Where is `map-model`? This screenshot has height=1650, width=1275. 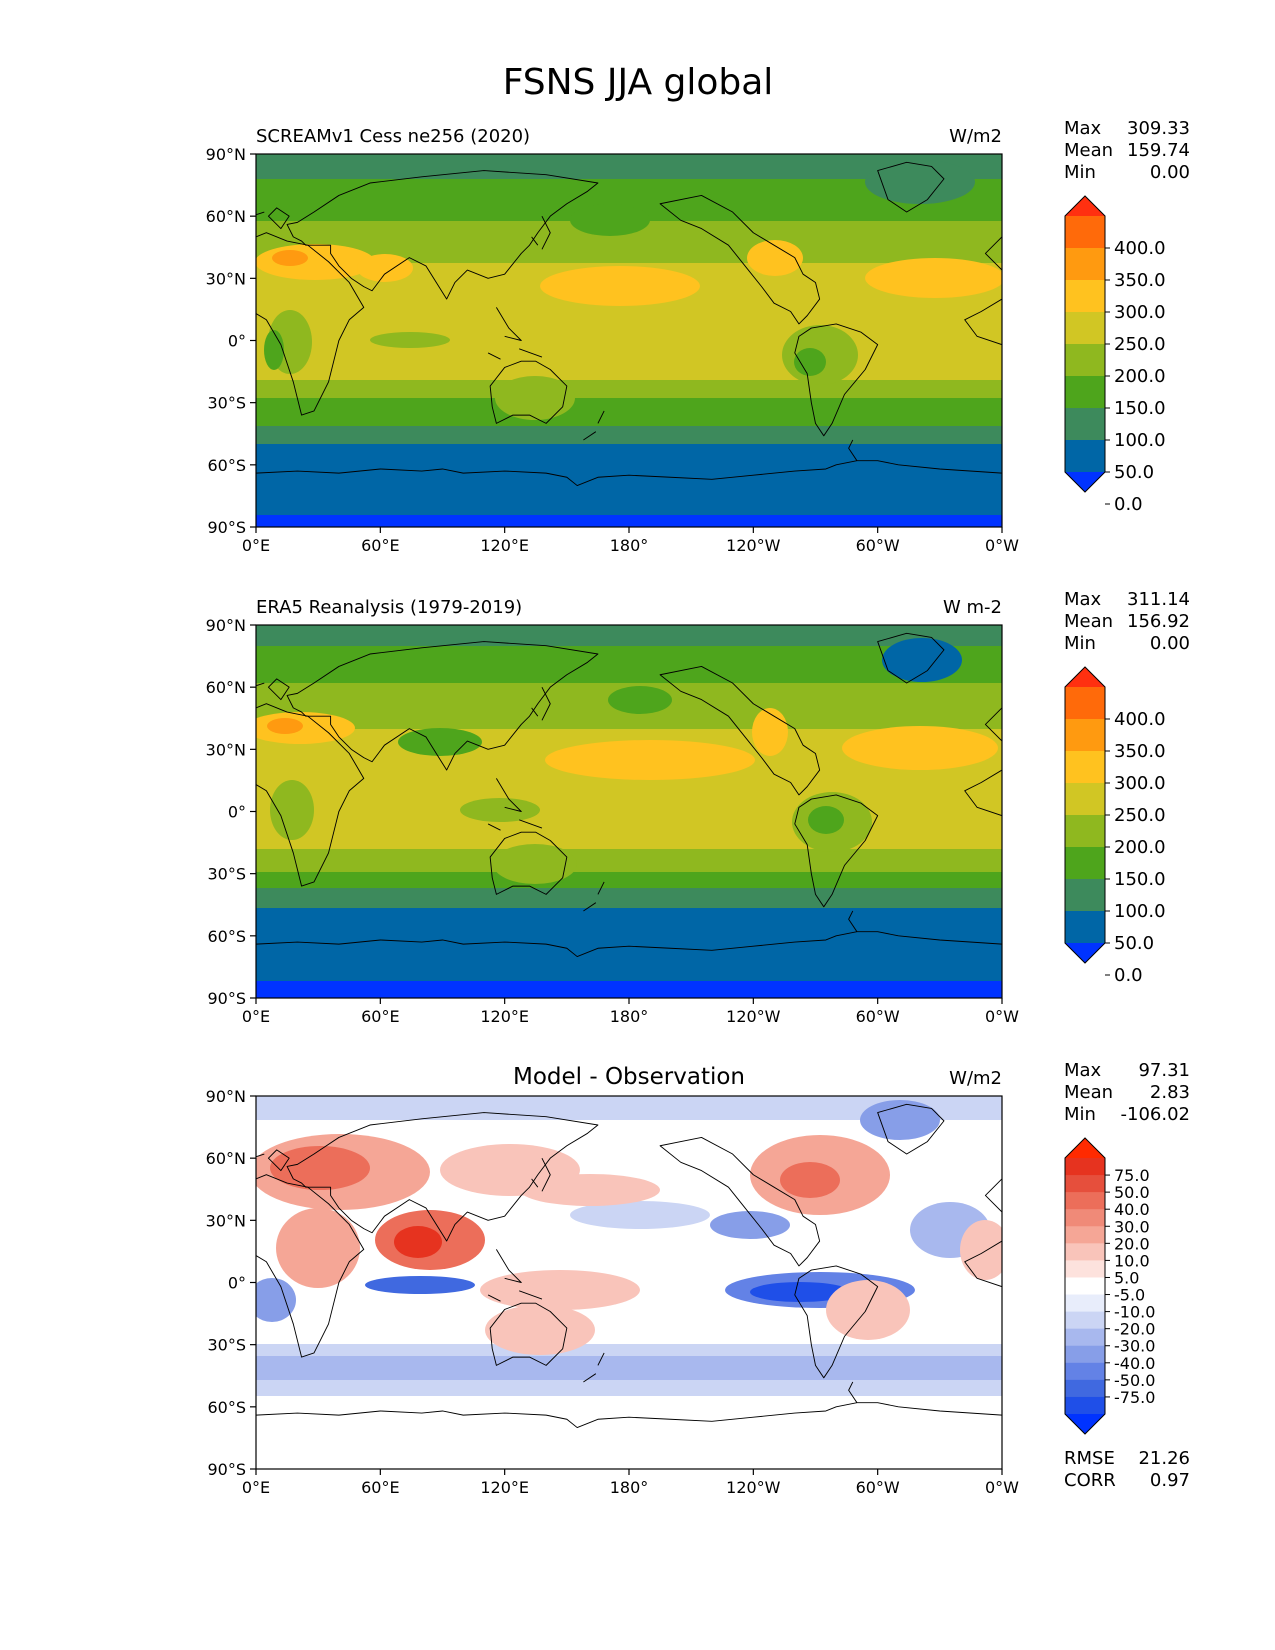 map-model is located at coordinates (629, 340).